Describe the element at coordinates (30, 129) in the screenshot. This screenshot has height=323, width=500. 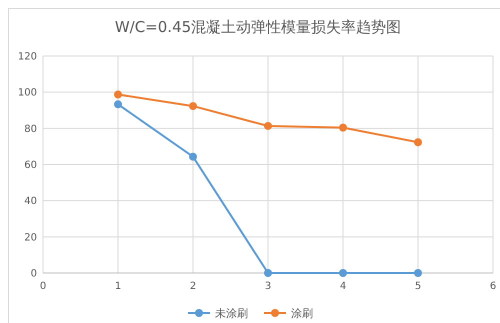
I see `y-tick-label: 80` at that location.